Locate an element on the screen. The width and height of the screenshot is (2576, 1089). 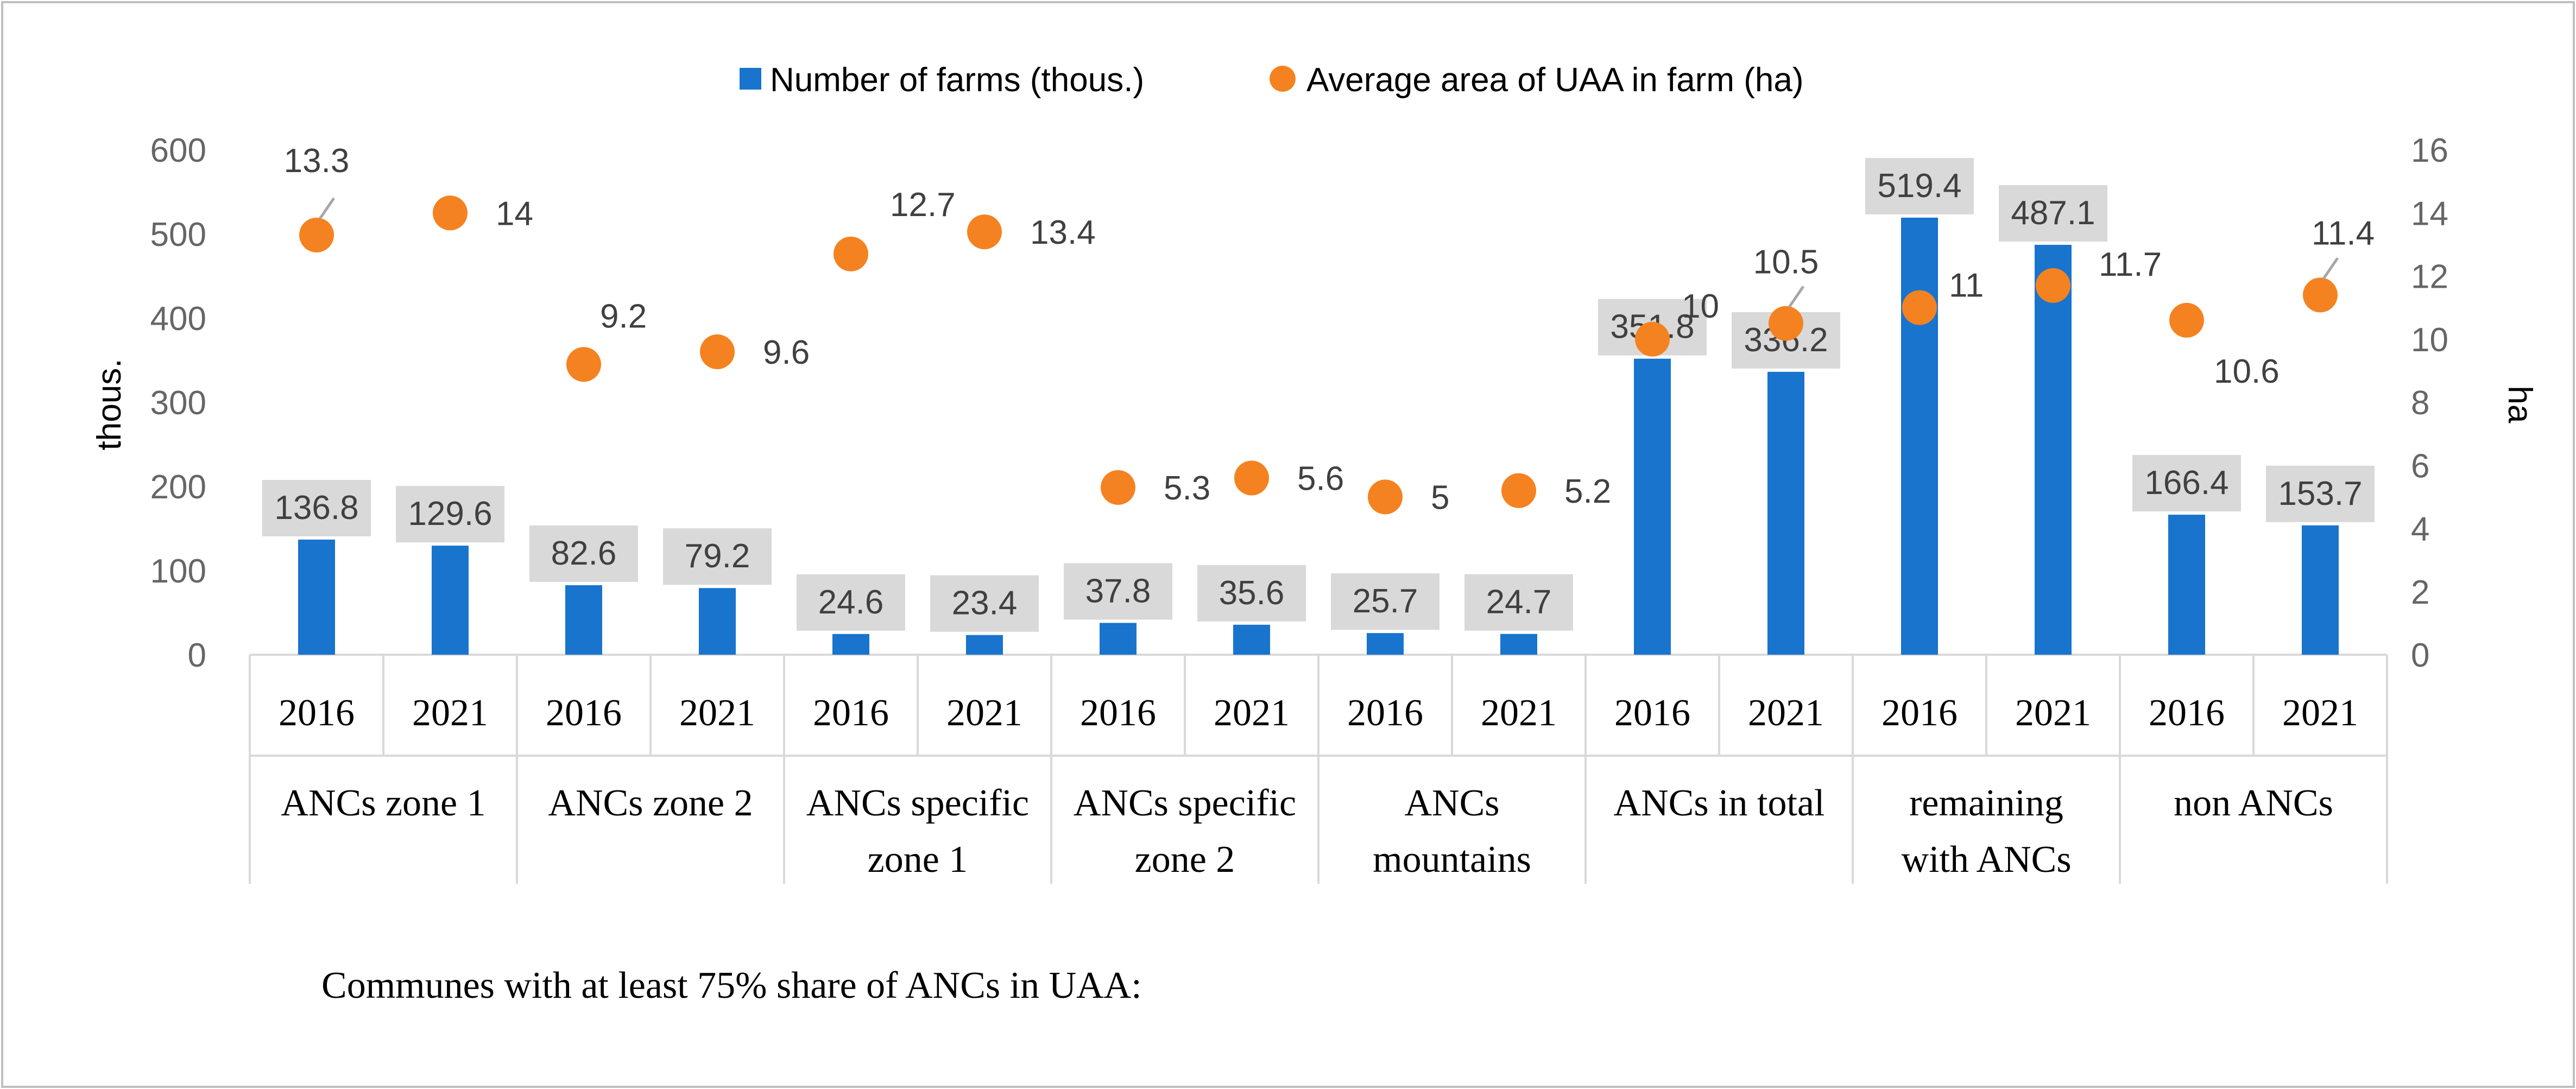
dot-value-label: 13.3 is located at coordinates (317, 161).